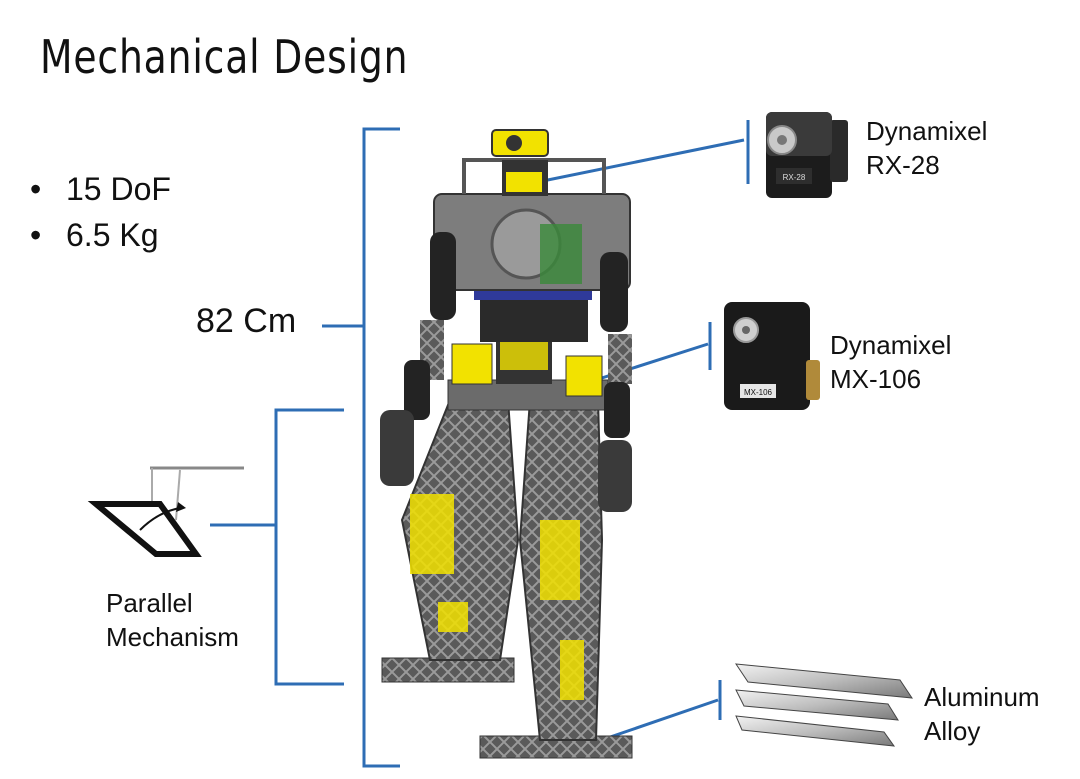 This screenshot has width=1080, height=779. What do you see at coordinates (224, 57) in the screenshot?
I see `slide-title: Mechanical Design` at bounding box center [224, 57].